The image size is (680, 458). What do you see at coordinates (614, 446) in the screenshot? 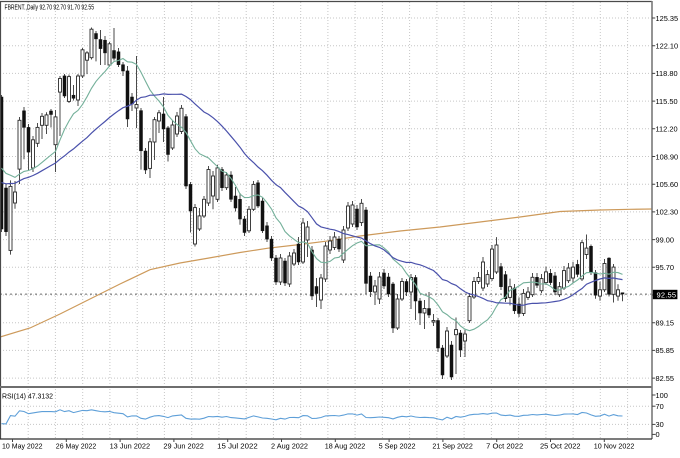
I see `svg-text: 10 Nov 2022` at bounding box center [614, 446].